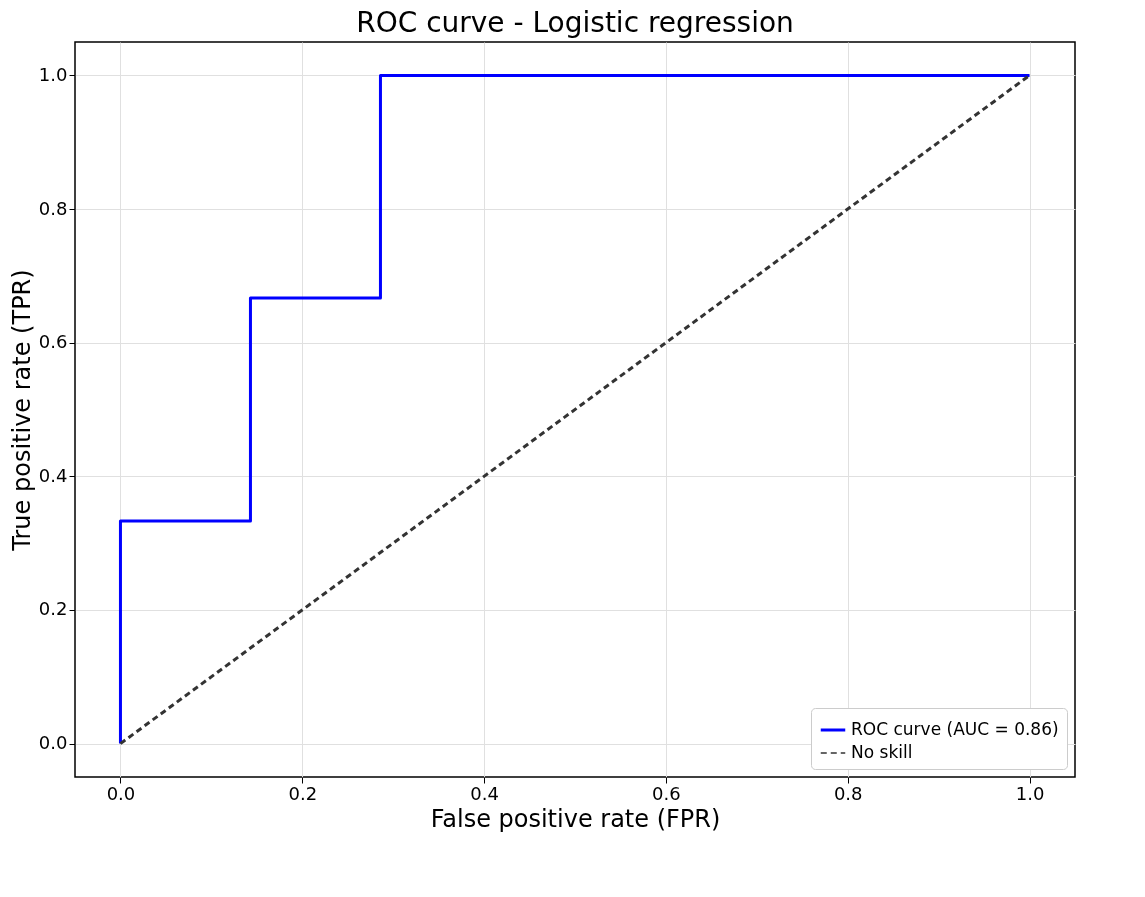 Image resolution: width=1145 pixels, height=897 pixels. What do you see at coordinates (53, 208) in the screenshot?
I see `y-tick-label: 0.8` at bounding box center [53, 208].